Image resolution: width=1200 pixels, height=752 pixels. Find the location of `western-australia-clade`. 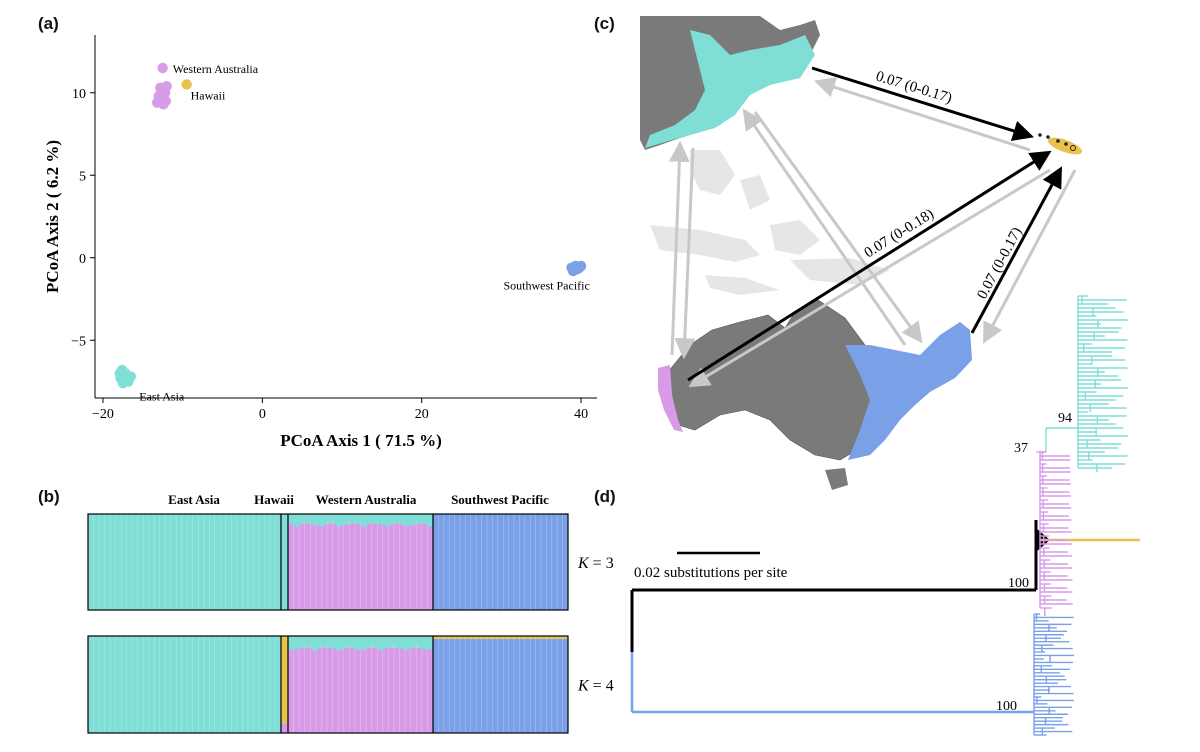

western-australia-clade is located at coordinates (1054, 533).